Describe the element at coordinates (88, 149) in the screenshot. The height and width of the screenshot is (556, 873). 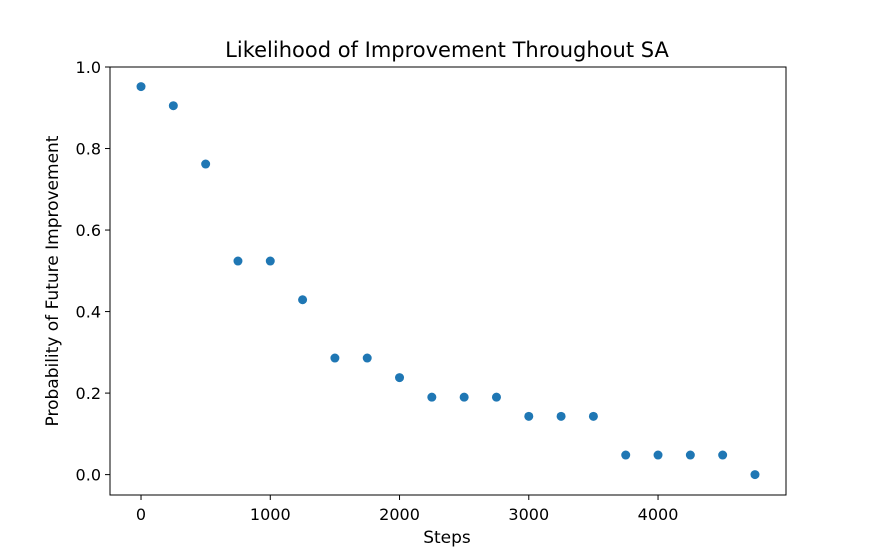
I see `y-tick-label: 0.8` at that location.